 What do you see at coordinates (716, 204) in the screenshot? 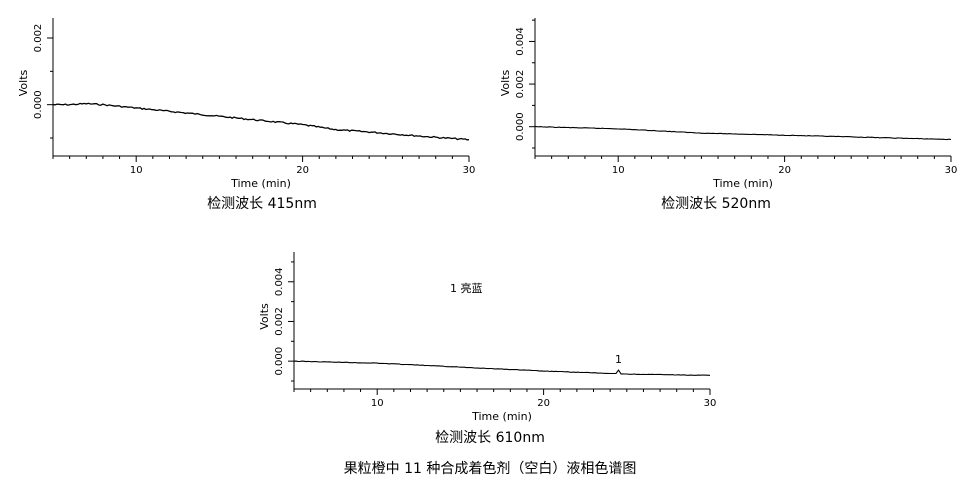
I see `caption-520nm: 检测波长 520nm` at bounding box center [716, 204].